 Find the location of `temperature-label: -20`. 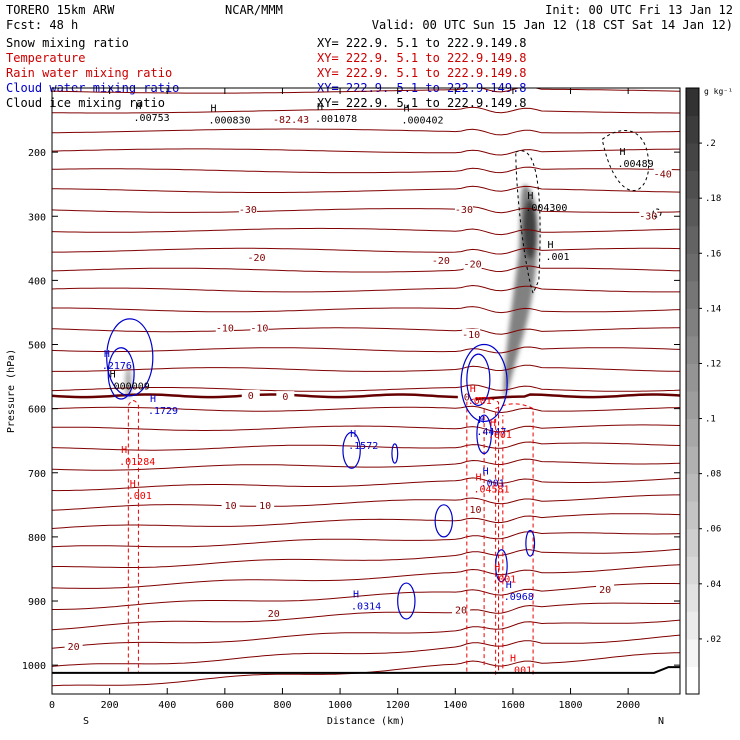

temperature-label: -20 is located at coordinates (473, 264).